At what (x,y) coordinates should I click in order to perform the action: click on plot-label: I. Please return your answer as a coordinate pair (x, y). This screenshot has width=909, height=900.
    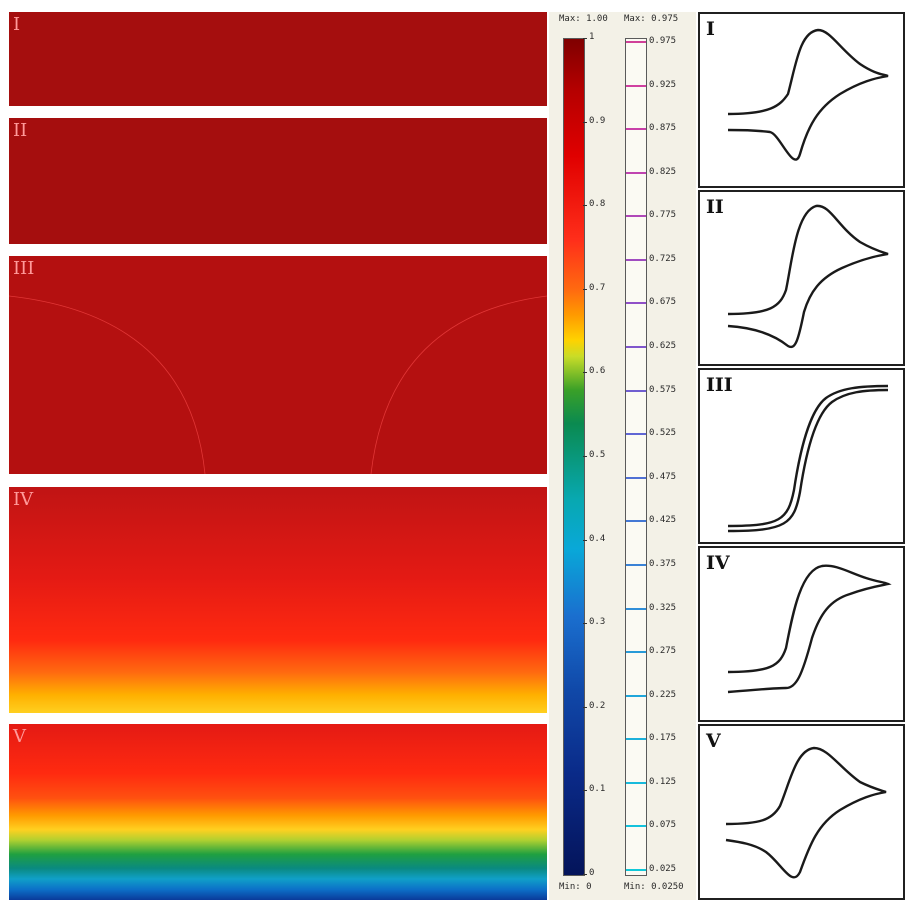
    Looking at the image, I should click on (710, 29).